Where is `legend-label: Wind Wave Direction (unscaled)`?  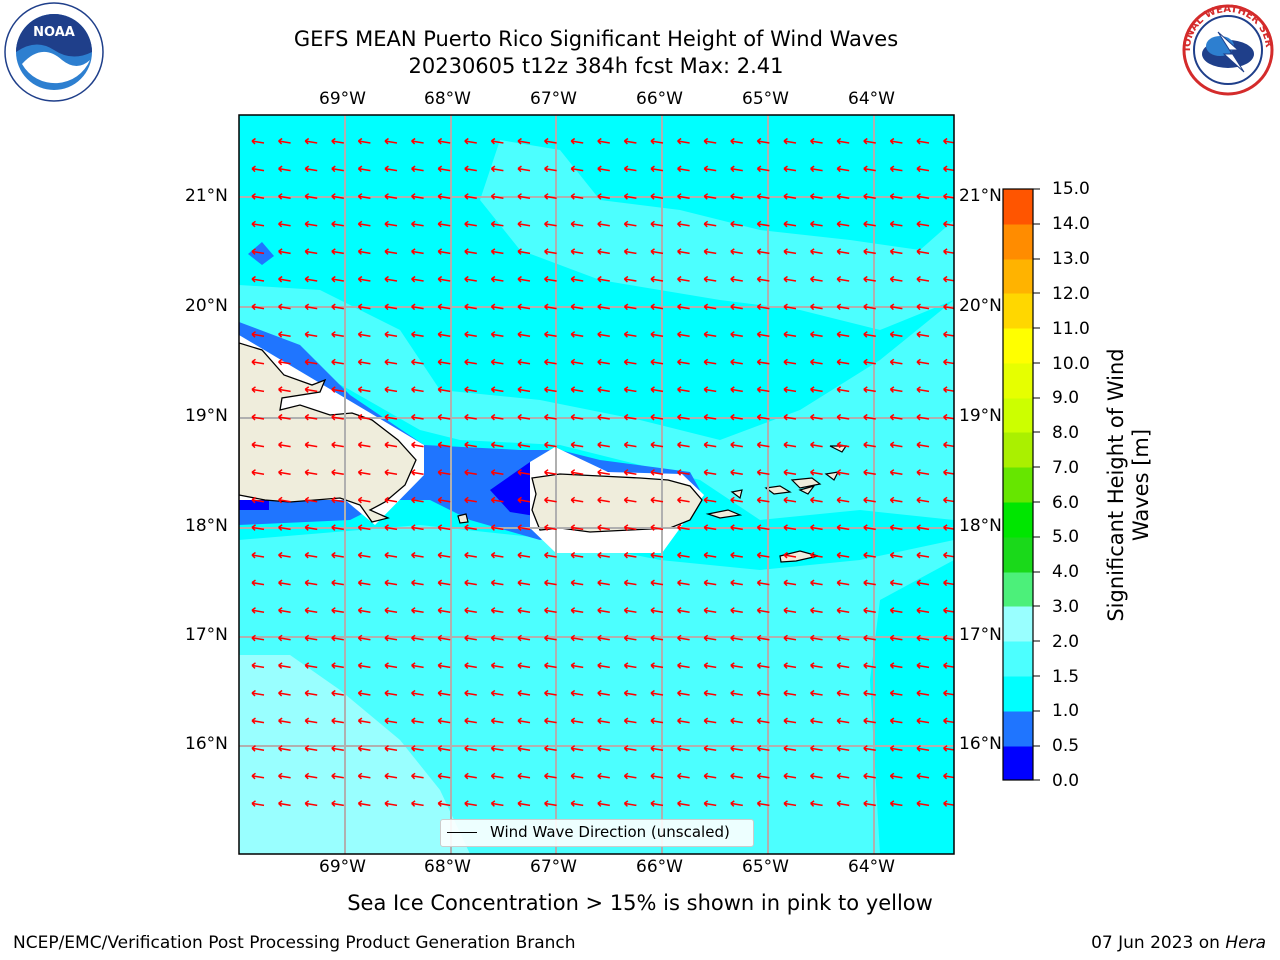 legend-label: Wind Wave Direction (unscaled) is located at coordinates (610, 832).